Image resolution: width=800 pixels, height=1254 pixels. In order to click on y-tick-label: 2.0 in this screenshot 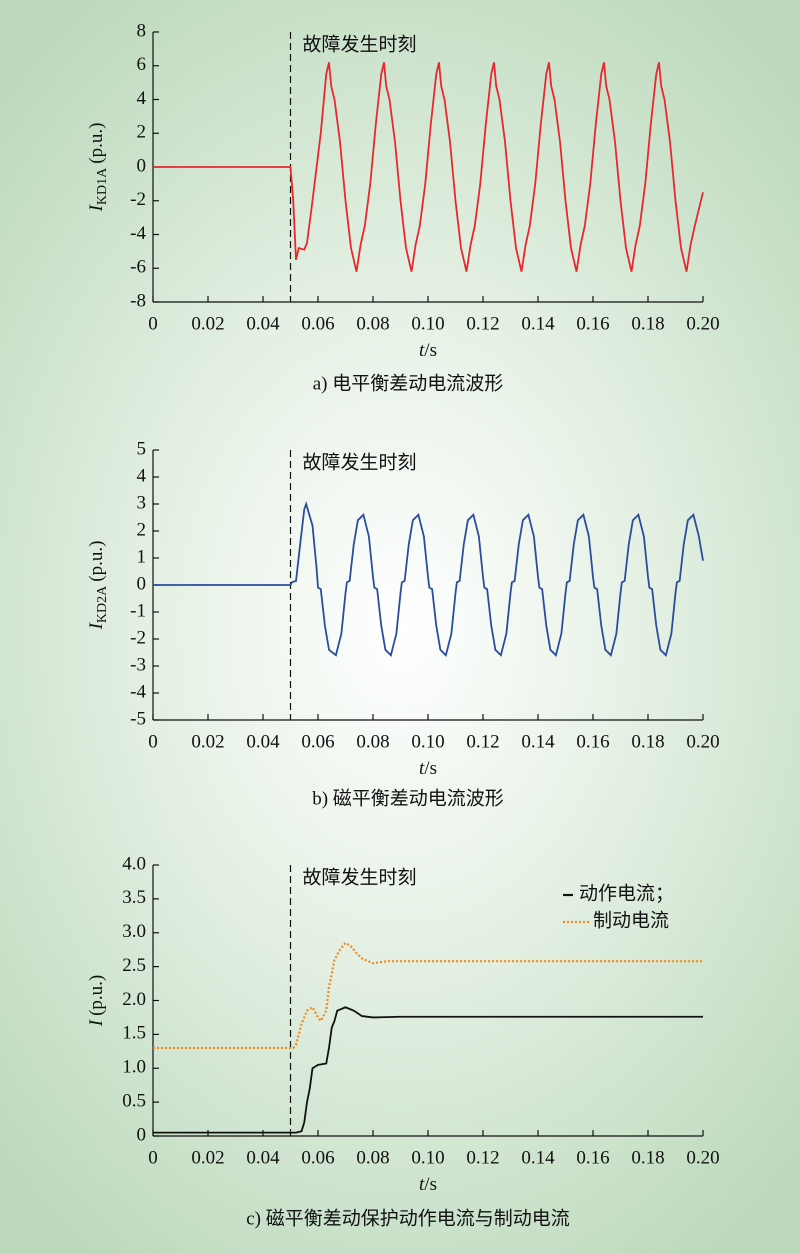, I will do `click(134, 999)`.